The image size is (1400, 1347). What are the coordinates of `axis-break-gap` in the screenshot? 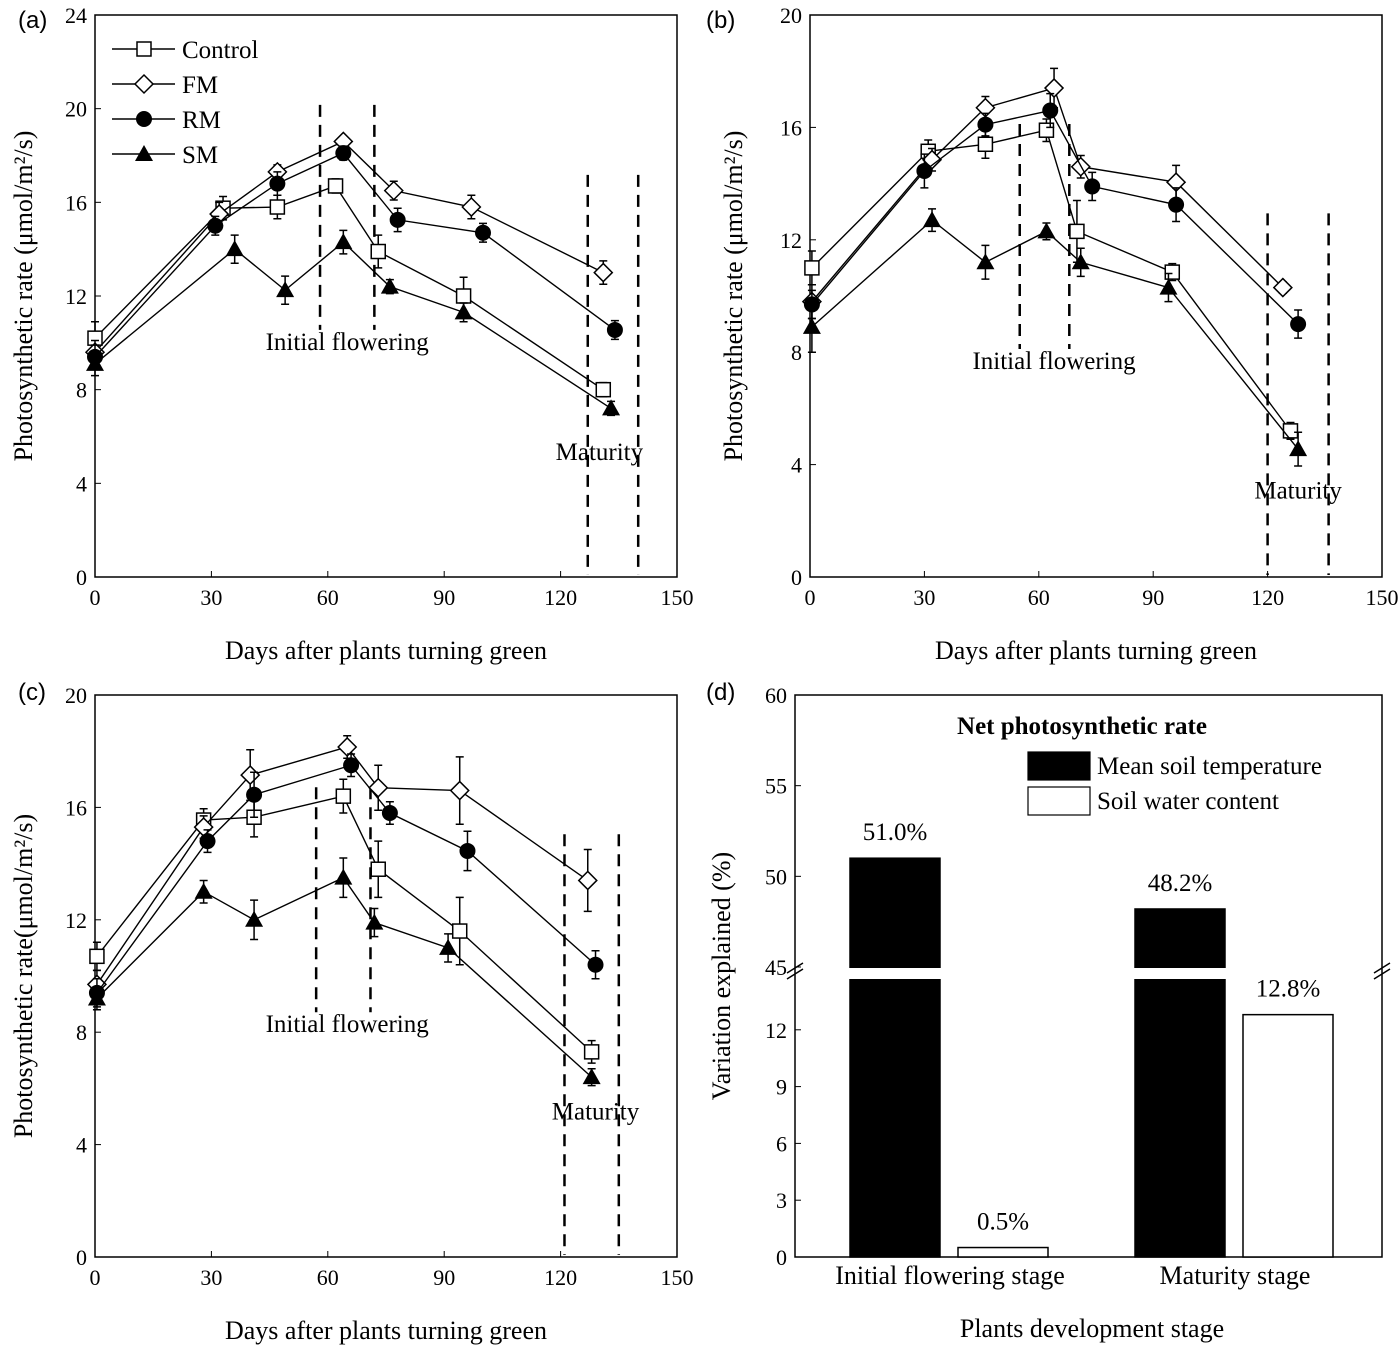 It's located at (1088, 973).